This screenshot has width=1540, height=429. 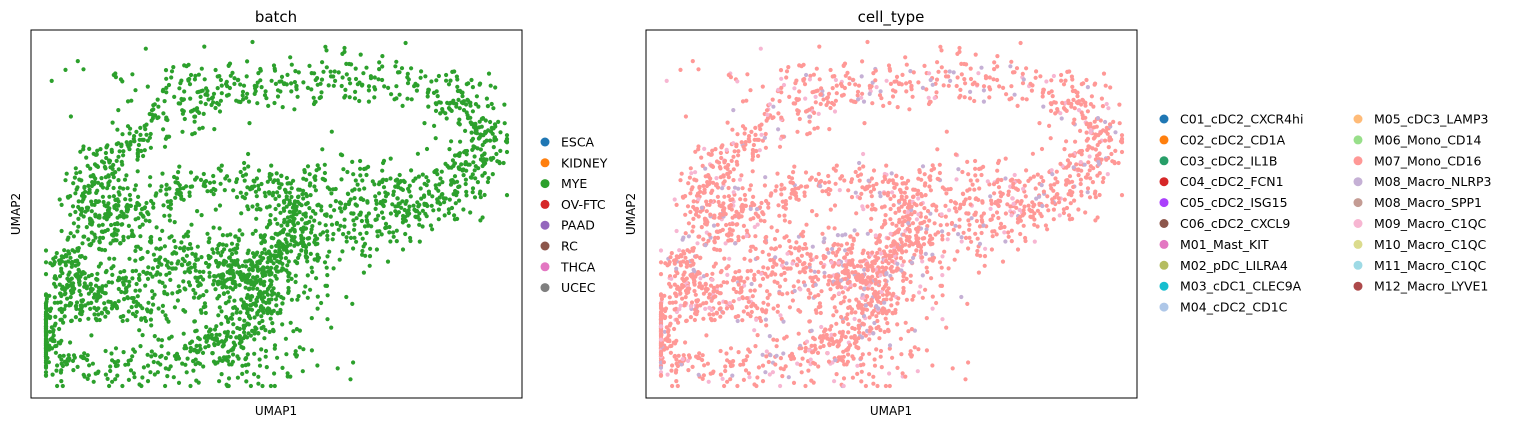 I want to click on legend-label: THCA, so click(x=578, y=266).